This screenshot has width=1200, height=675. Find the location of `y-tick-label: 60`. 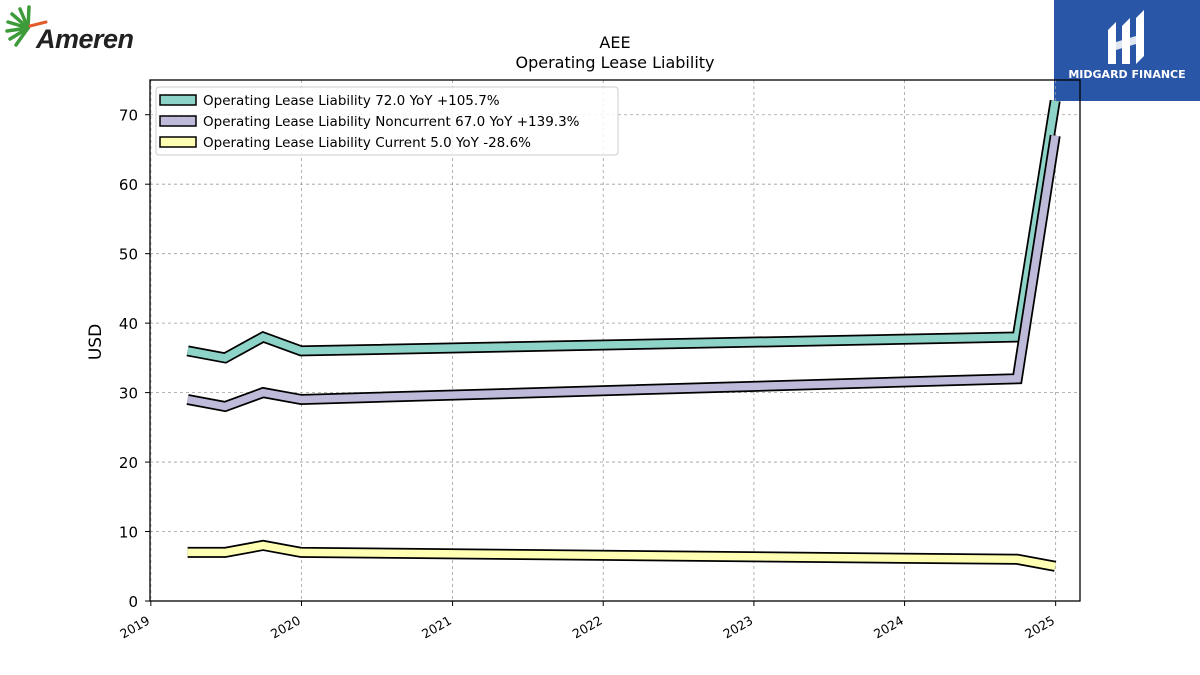

y-tick-label: 60 is located at coordinates (128, 185).